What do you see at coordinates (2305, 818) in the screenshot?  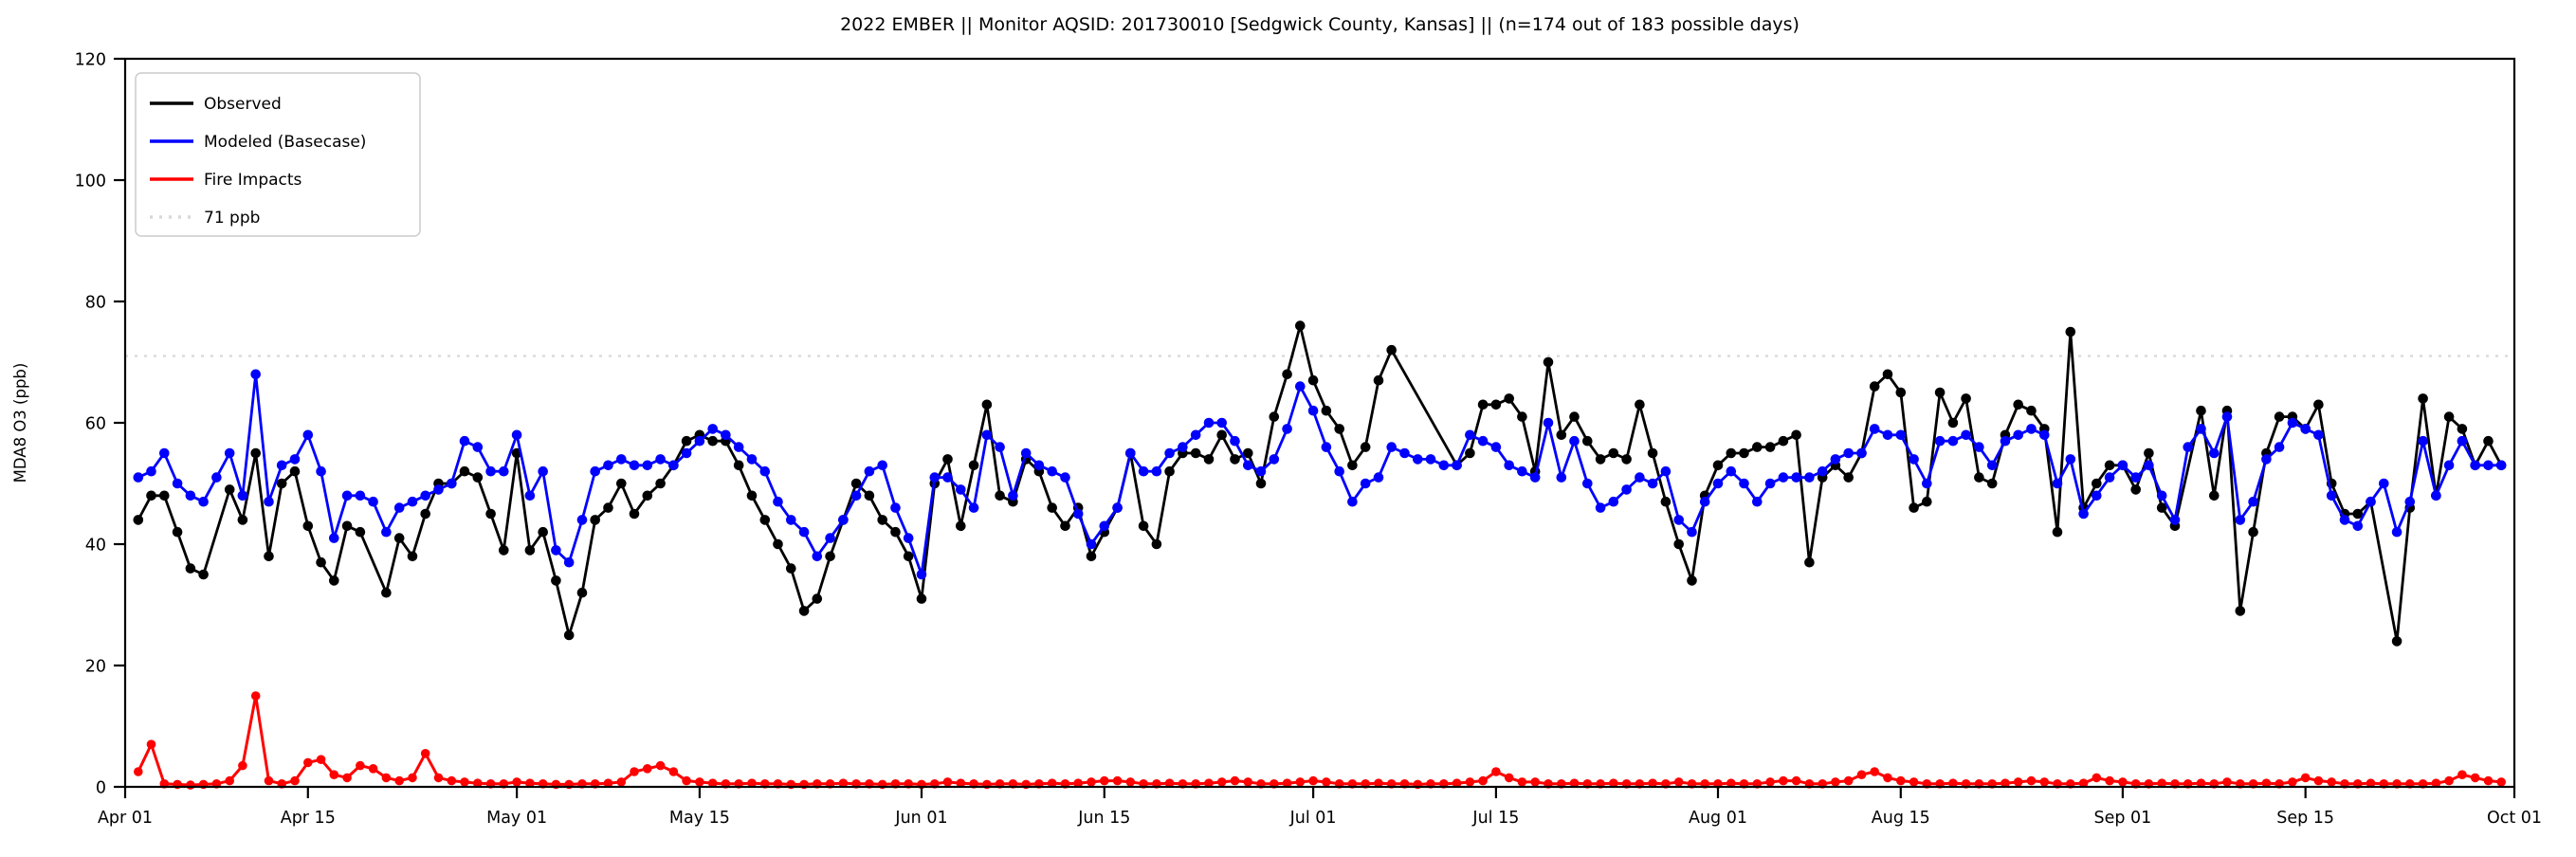 I see `x-tick-label: Sep 15` at bounding box center [2305, 818].